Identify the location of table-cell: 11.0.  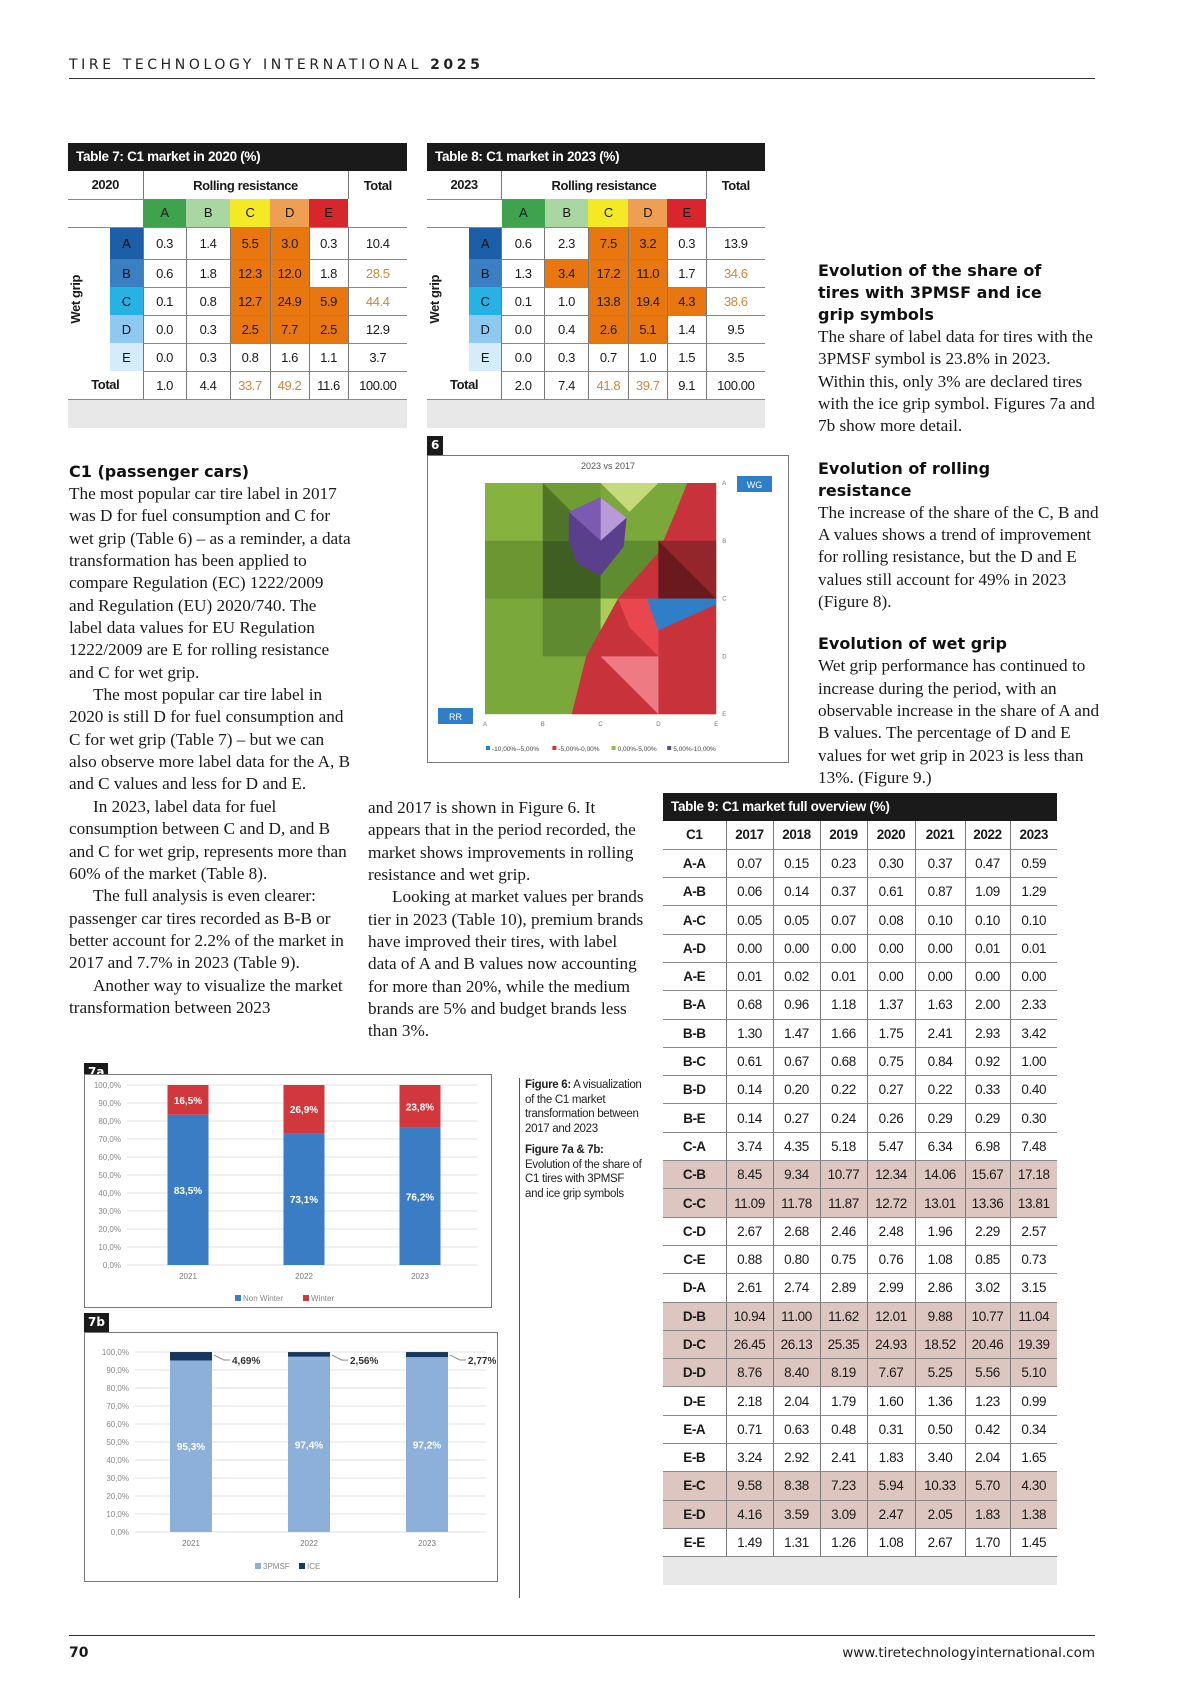
(648, 273).